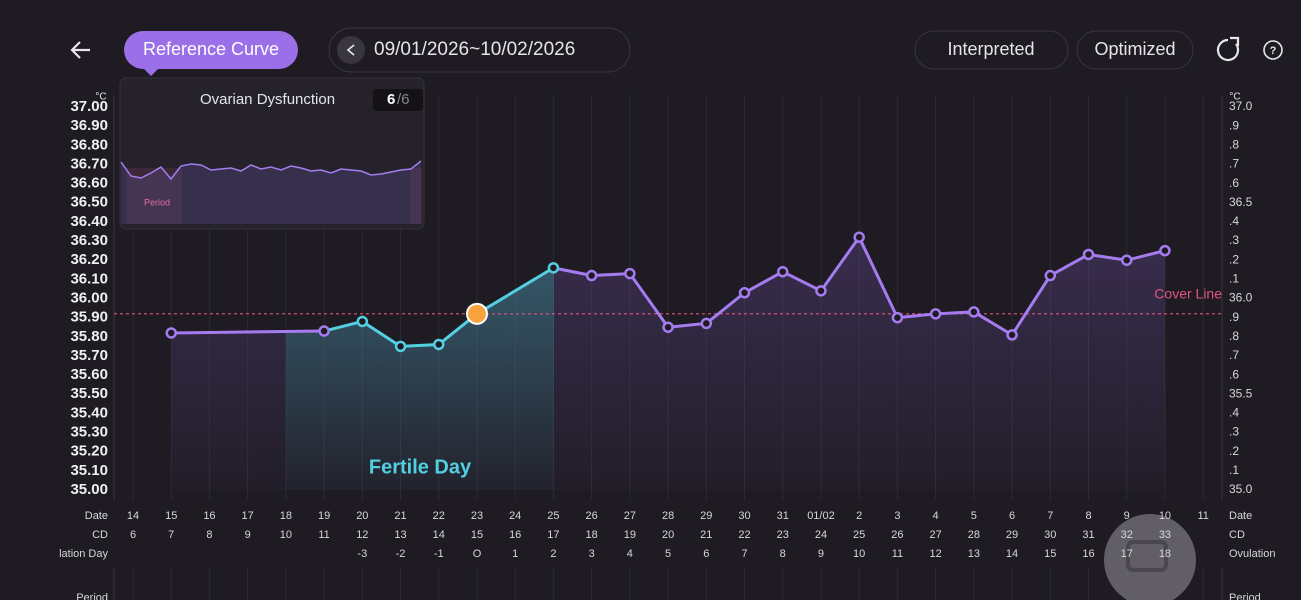  What do you see at coordinates (362, 554) in the screenshot?
I see `ovulation-label: -3` at bounding box center [362, 554].